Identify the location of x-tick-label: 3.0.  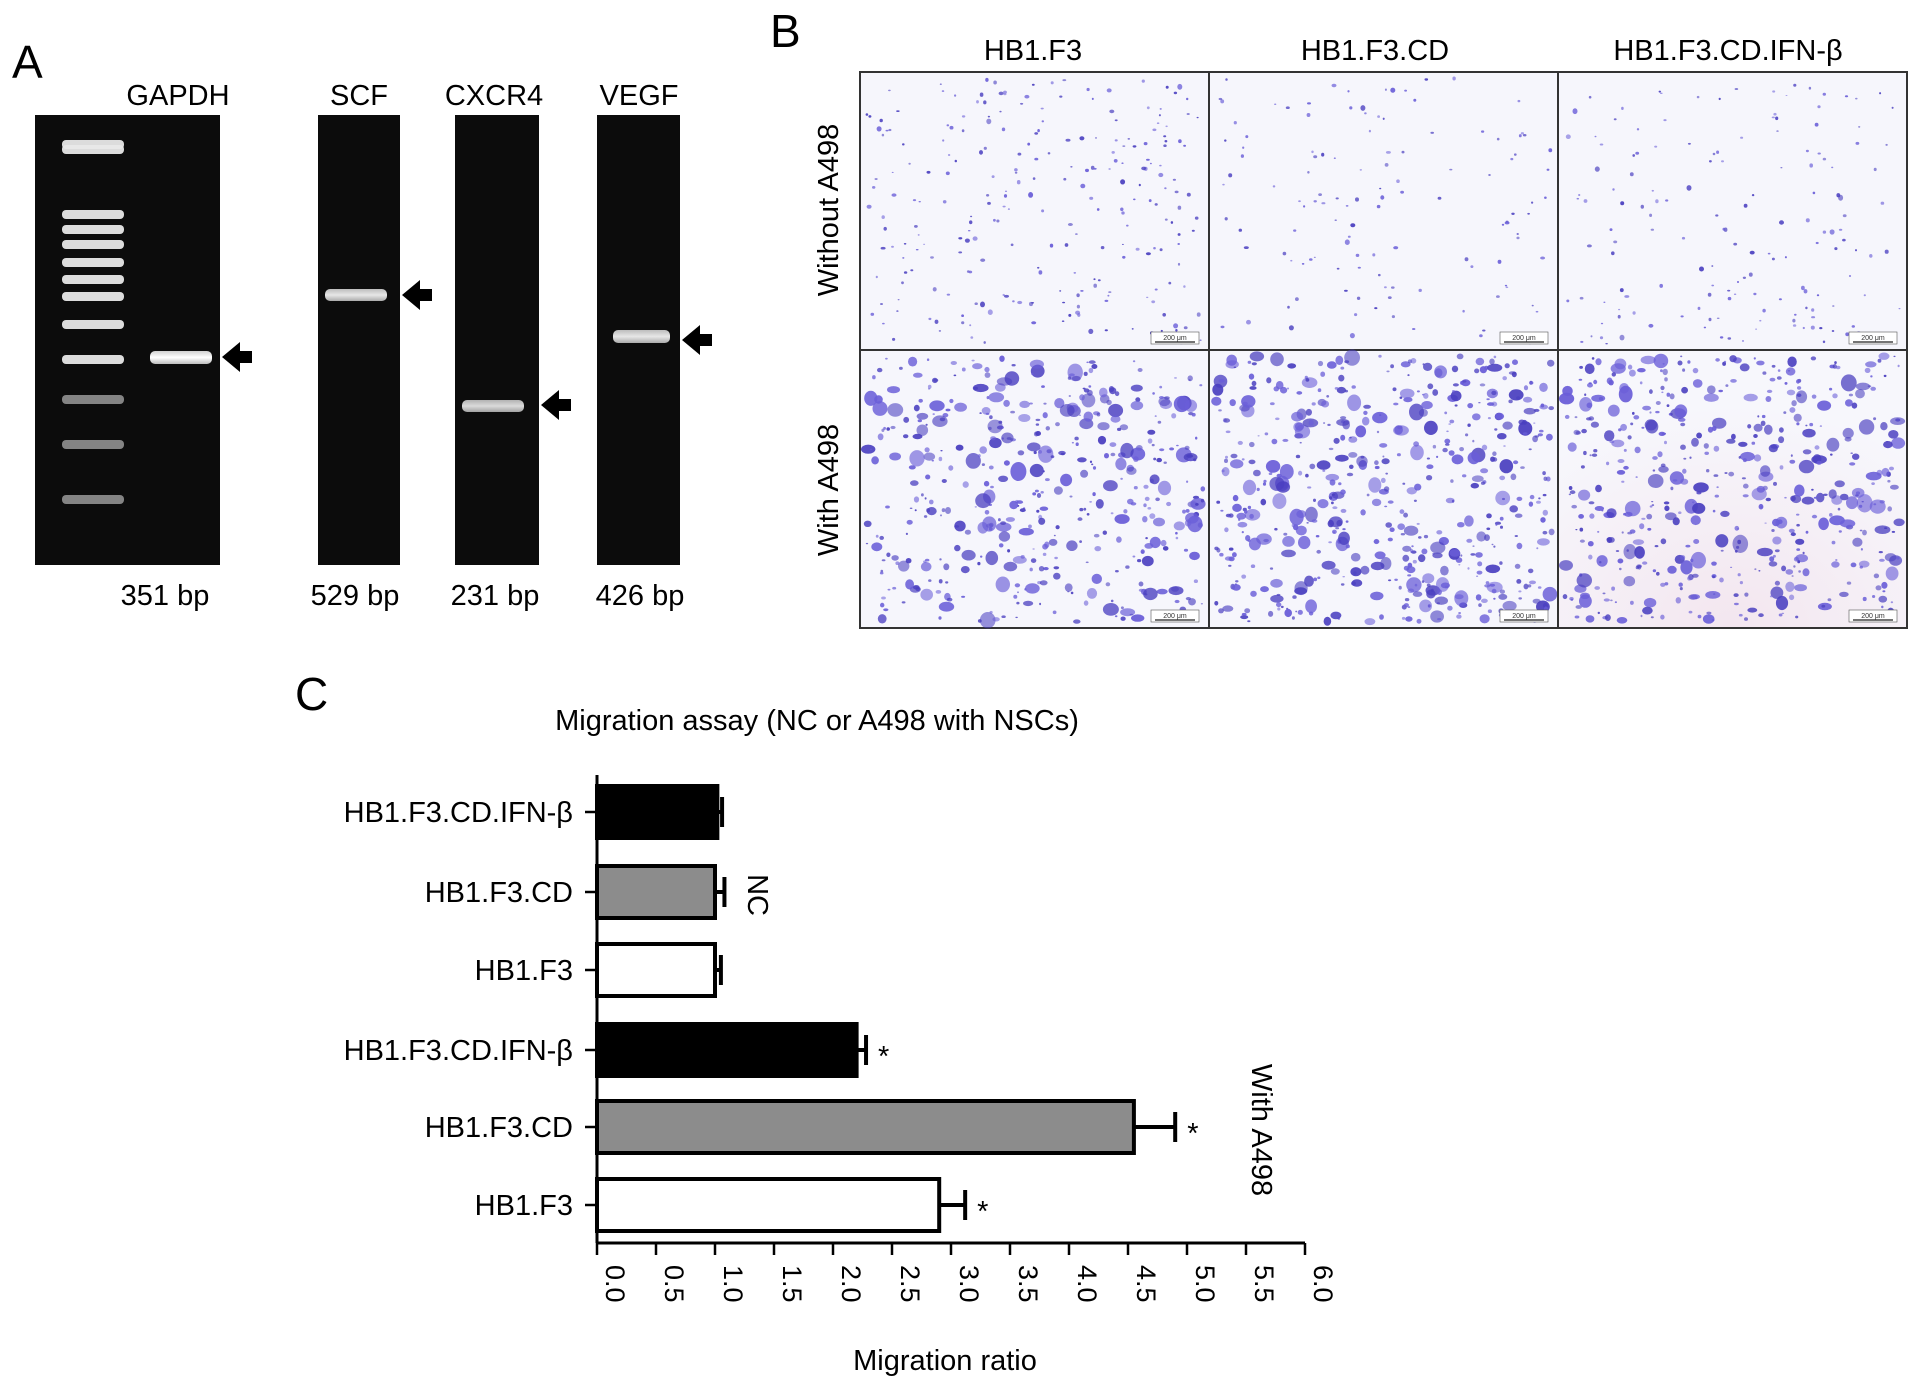
(969, 1284).